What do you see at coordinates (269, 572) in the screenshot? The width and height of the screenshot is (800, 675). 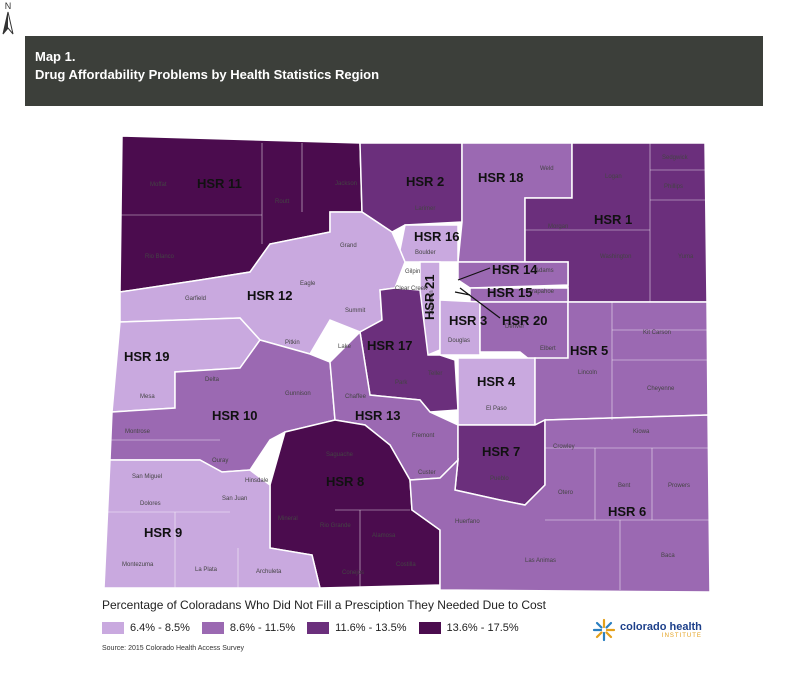 I see `county-label: Archuleta` at bounding box center [269, 572].